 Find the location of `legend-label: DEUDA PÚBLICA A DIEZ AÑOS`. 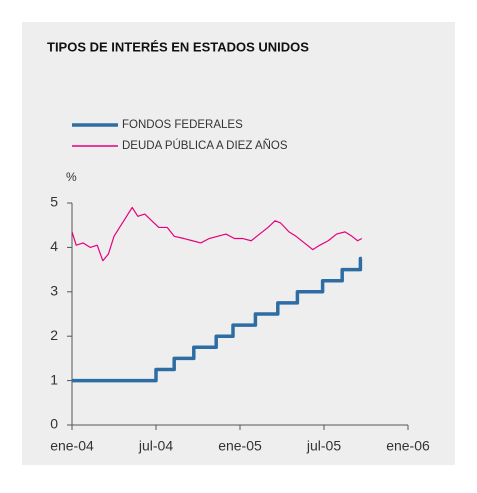

legend-label: DEUDA PÚBLICA A DIEZ AÑOS is located at coordinates (205, 145).